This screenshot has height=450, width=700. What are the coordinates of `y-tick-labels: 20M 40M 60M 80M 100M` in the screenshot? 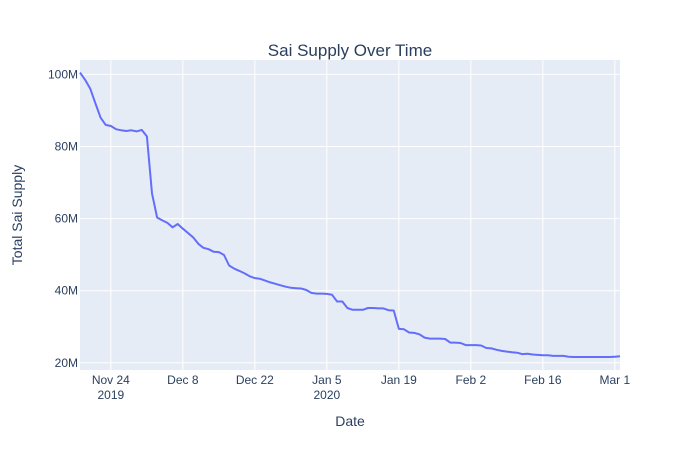 It's located at (63, 218).